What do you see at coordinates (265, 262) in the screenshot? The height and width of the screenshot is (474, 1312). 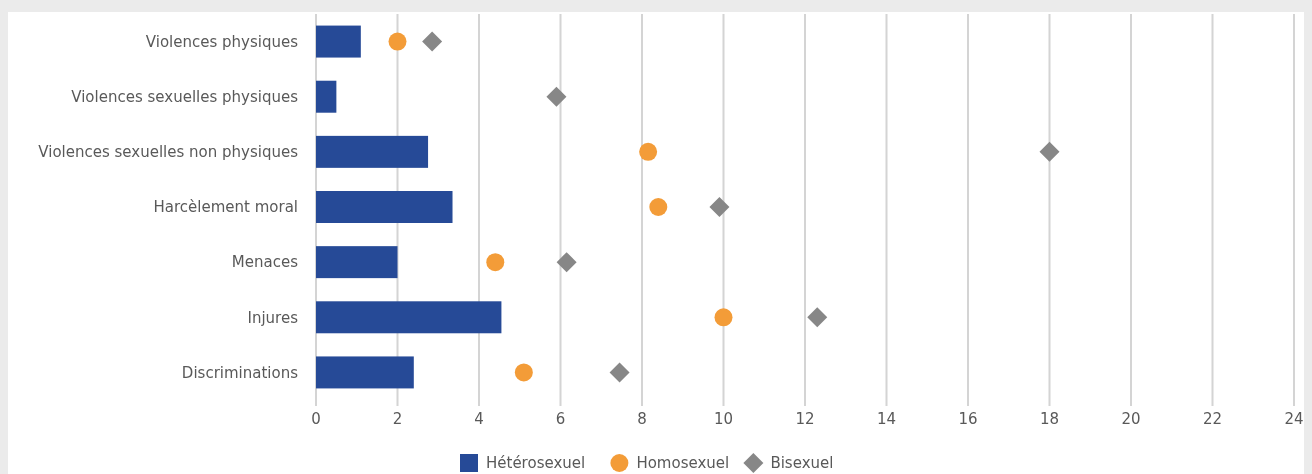 I see `y-tick-label: Menaces` at bounding box center [265, 262].